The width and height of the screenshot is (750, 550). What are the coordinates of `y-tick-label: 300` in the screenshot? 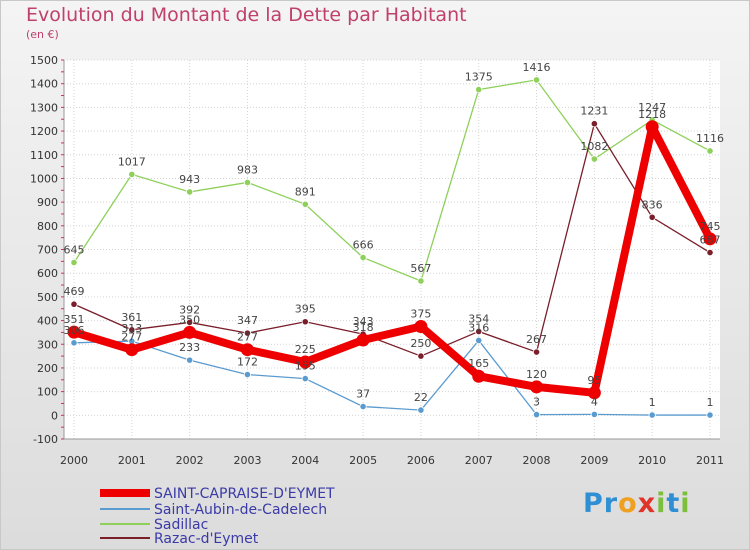 It's located at (47, 344).